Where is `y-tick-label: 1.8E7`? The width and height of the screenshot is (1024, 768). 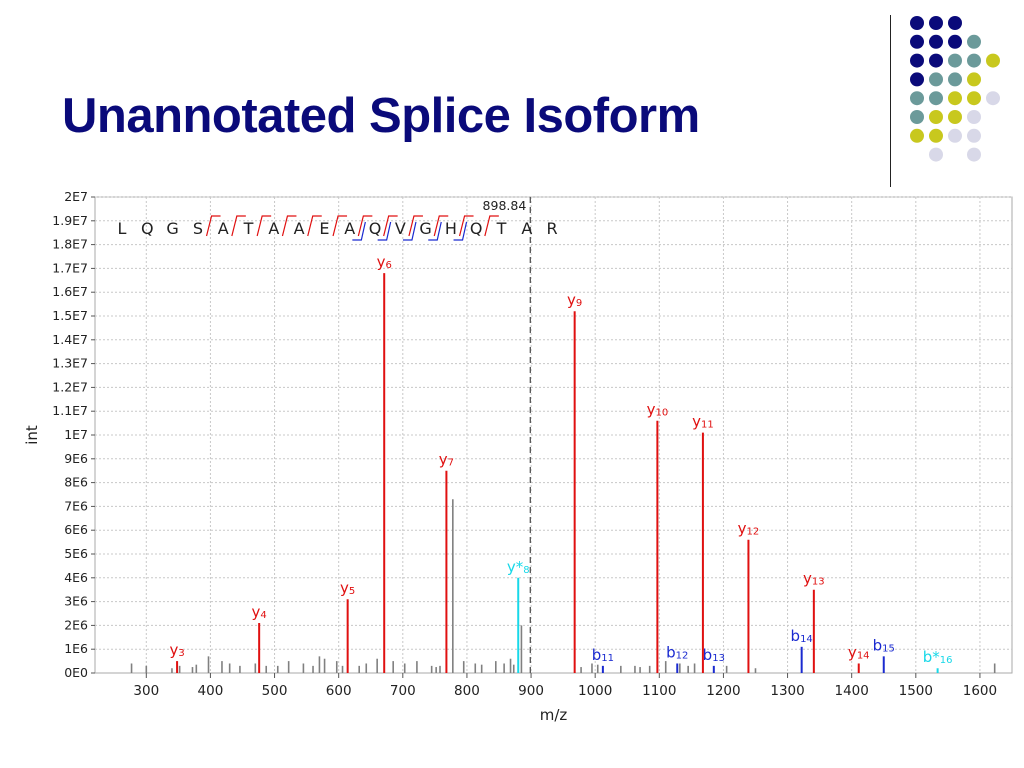
y-tick-label: 1.8E7 is located at coordinates (70, 244).